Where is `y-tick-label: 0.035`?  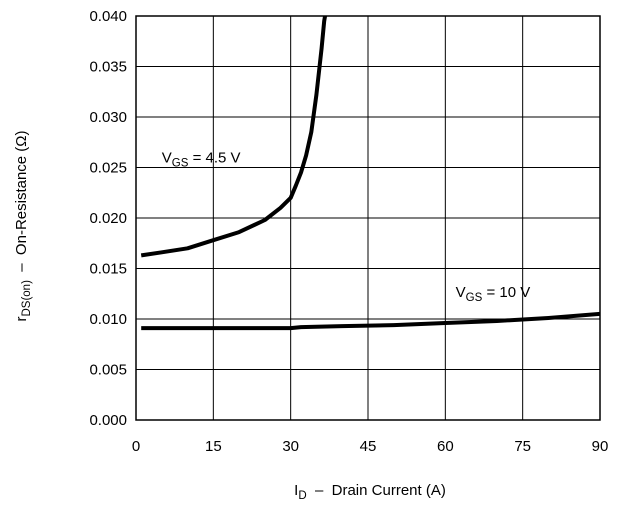 y-tick-label: 0.035 is located at coordinates (108, 67).